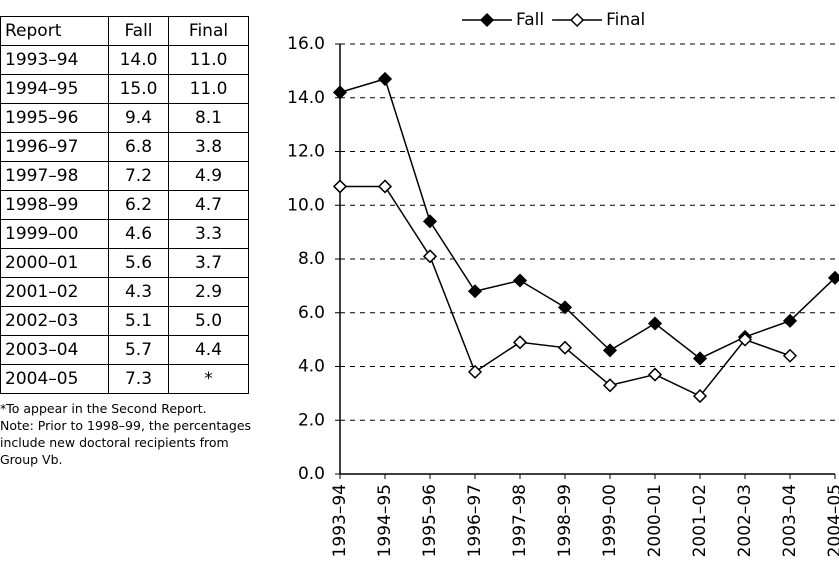  I want to click on y-tick-label: 4.0, so click(311, 367).